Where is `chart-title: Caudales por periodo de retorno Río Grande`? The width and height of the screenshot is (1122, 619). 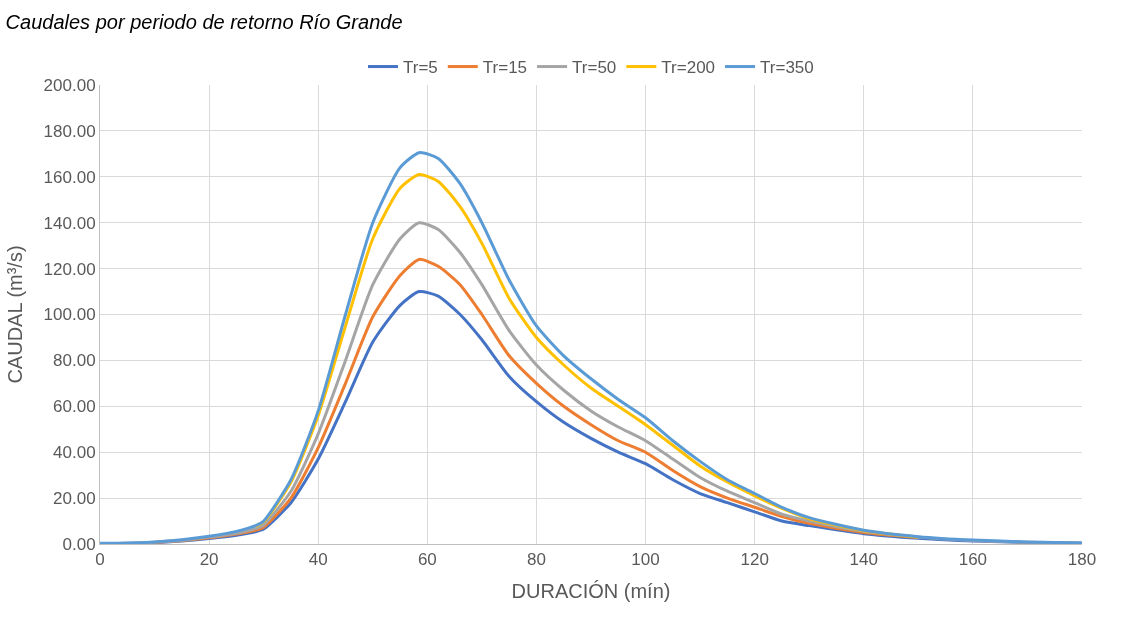
chart-title: Caudales por periodo de retorno Río Grande is located at coordinates (204, 22).